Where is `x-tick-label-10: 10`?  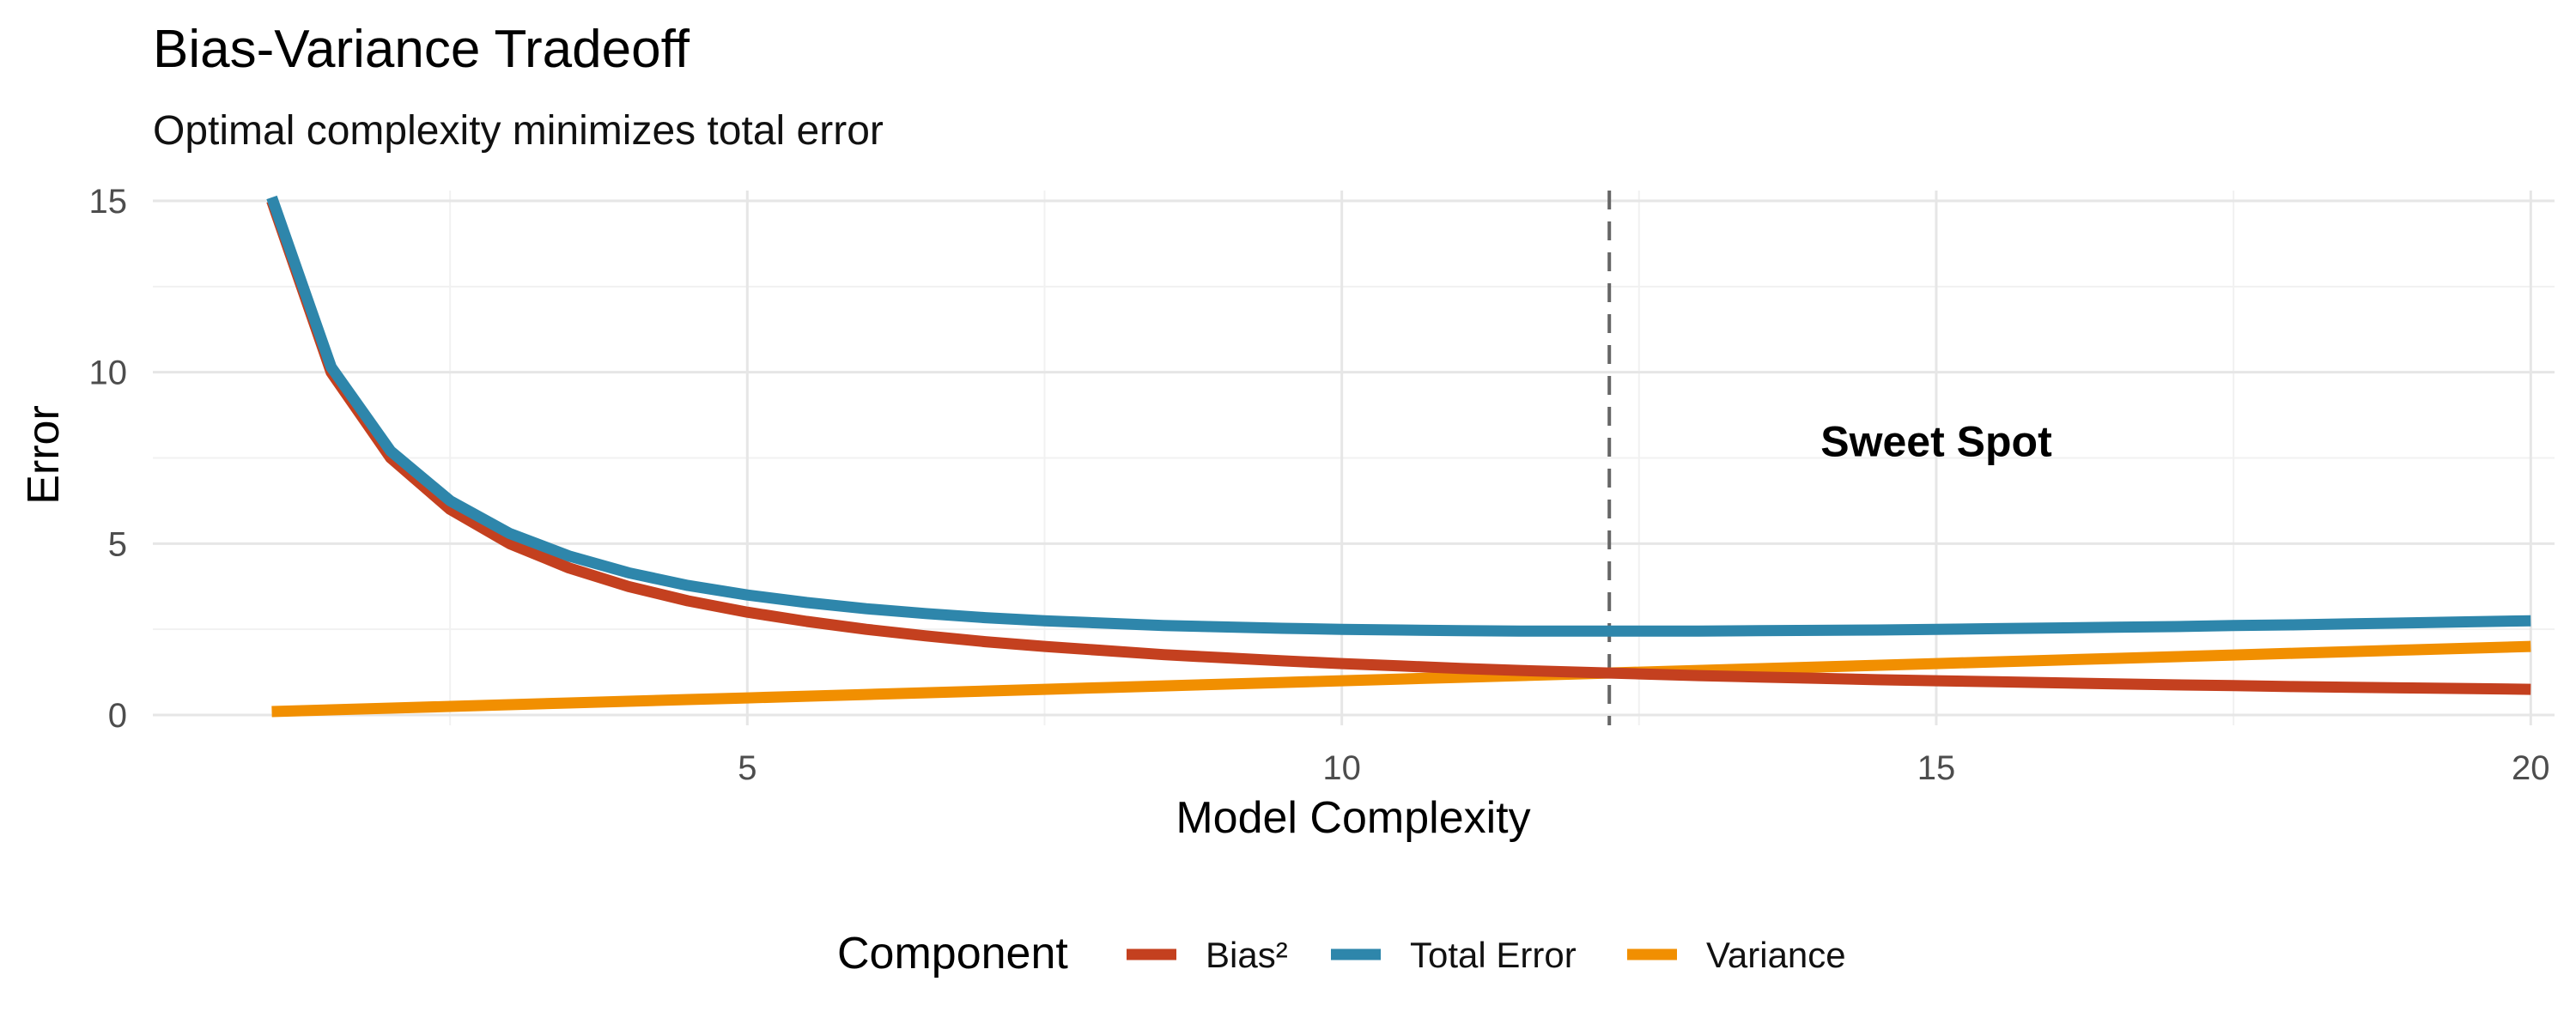
x-tick-label-10: 10 is located at coordinates (1341, 768).